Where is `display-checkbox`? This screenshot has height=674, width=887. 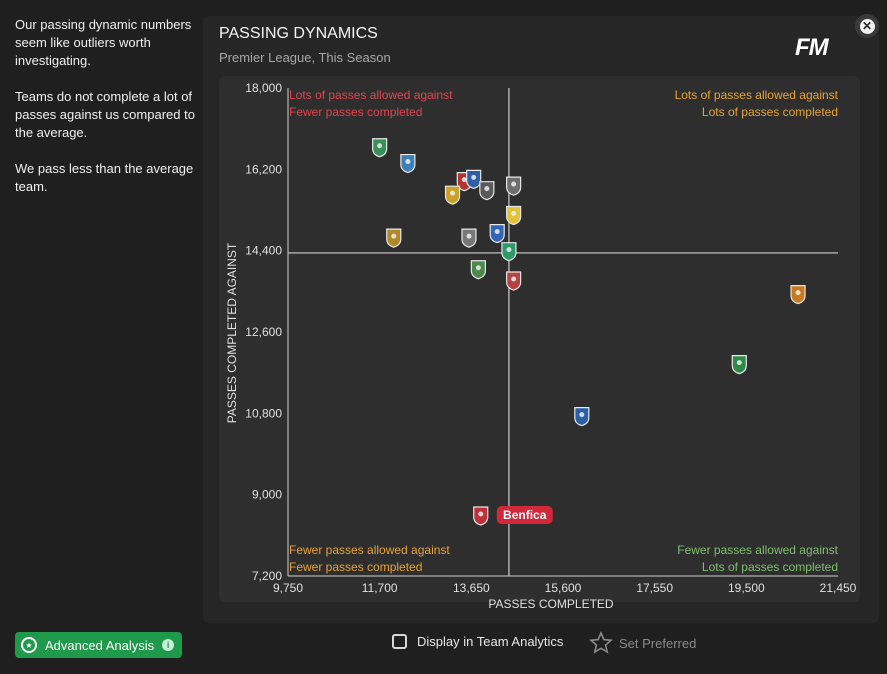
display-checkbox is located at coordinates (399, 641).